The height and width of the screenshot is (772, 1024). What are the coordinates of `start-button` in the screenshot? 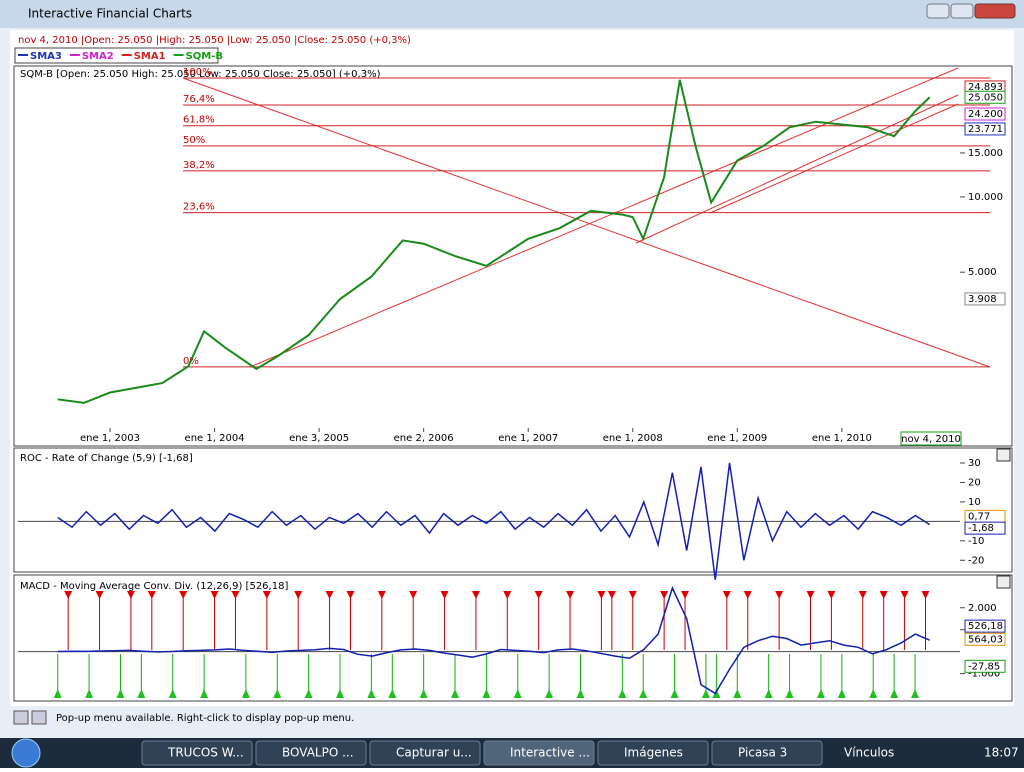 It's located at (26, 753).